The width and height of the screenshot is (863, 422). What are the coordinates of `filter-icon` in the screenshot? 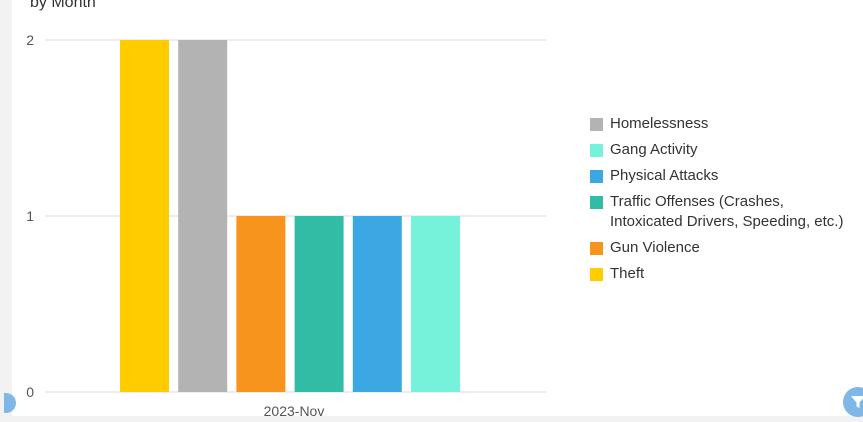 It's located at (857, 402).